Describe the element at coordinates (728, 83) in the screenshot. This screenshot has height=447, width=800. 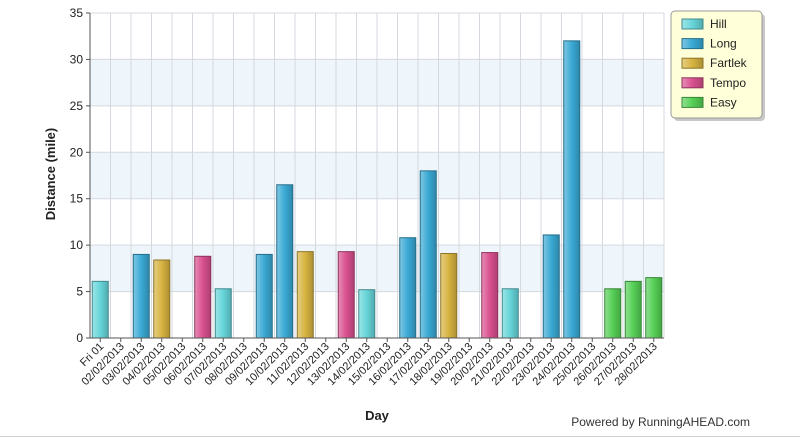
I see `legend-label-tempo: Tempo` at that location.